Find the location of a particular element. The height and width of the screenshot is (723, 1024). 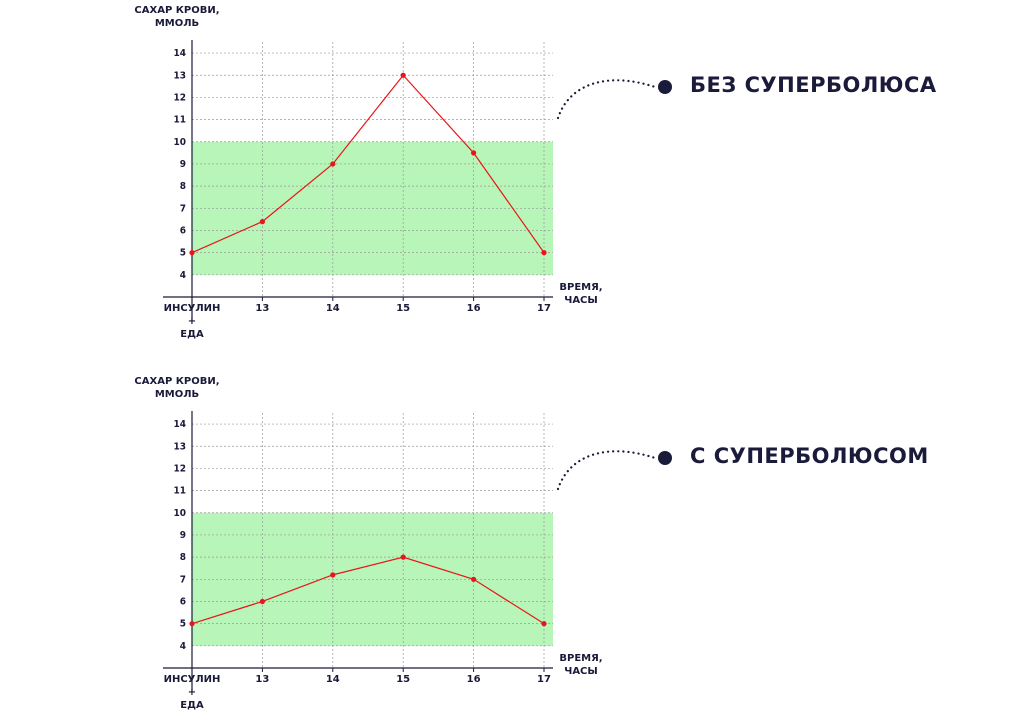

legend-label: С СУПЕРБОЛЮСОМ is located at coordinates (809, 456).